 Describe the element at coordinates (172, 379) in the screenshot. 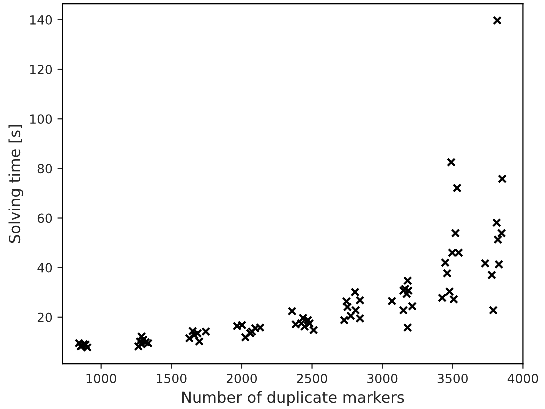

I see `x-tick-label: 1500` at that location.